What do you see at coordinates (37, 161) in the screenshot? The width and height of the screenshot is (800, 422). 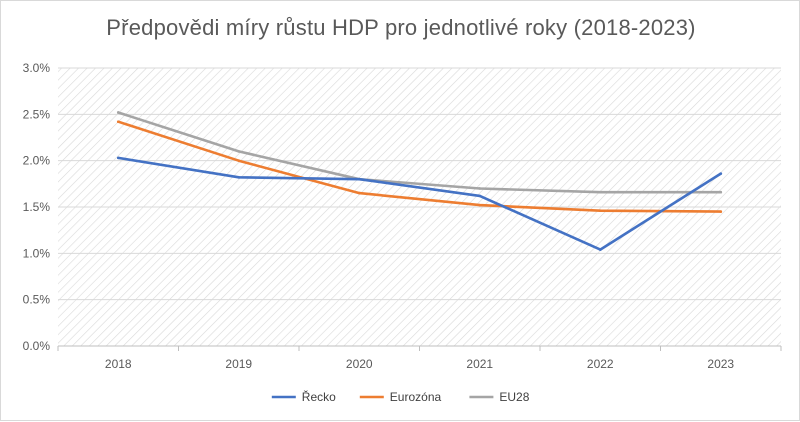 I see `y-tick-label: 2.0%` at bounding box center [37, 161].